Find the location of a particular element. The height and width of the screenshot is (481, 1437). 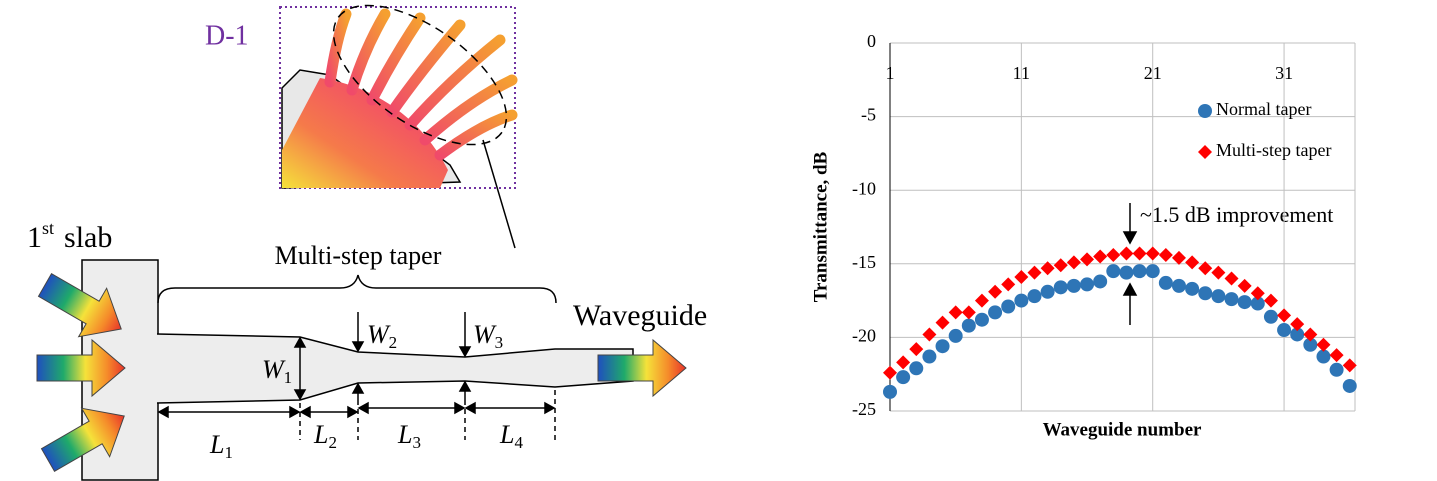

svg-text: W2 is located at coordinates (382, 336).